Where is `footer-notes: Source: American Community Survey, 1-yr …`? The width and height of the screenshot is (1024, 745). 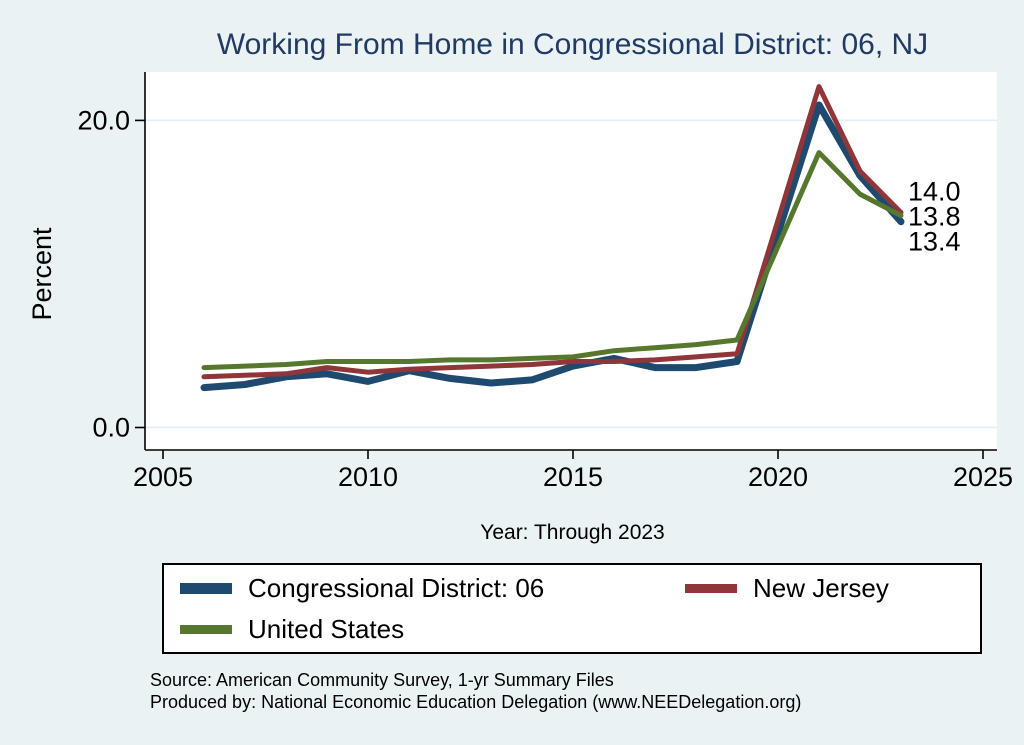
footer-notes: Source: American Community Survey, 1-yr … is located at coordinates (475, 691).